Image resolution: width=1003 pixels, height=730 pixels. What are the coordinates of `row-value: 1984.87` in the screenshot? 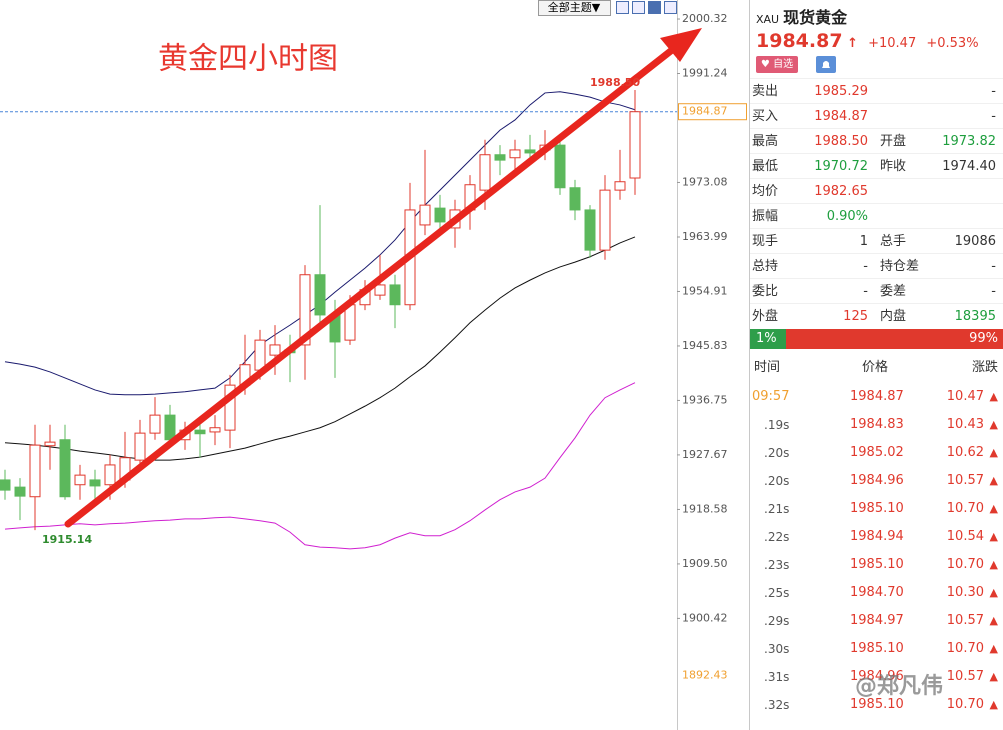 It's located at (841, 116).